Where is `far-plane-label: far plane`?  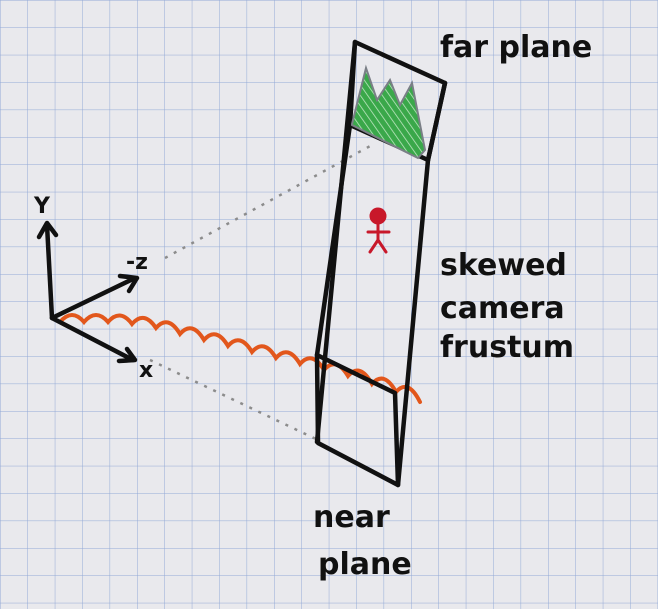
far-plane-label: far plane is located at coordinates (516, 47).